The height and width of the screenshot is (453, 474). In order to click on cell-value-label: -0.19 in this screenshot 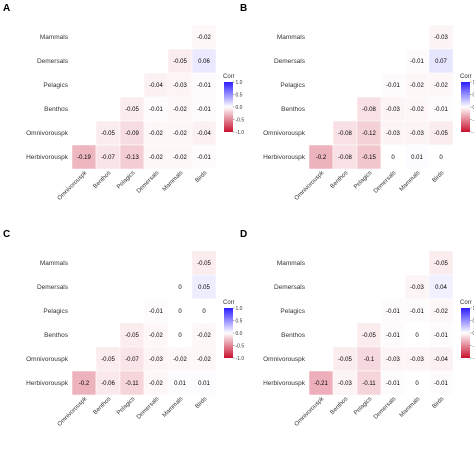, I will do `click(84, 158)`.